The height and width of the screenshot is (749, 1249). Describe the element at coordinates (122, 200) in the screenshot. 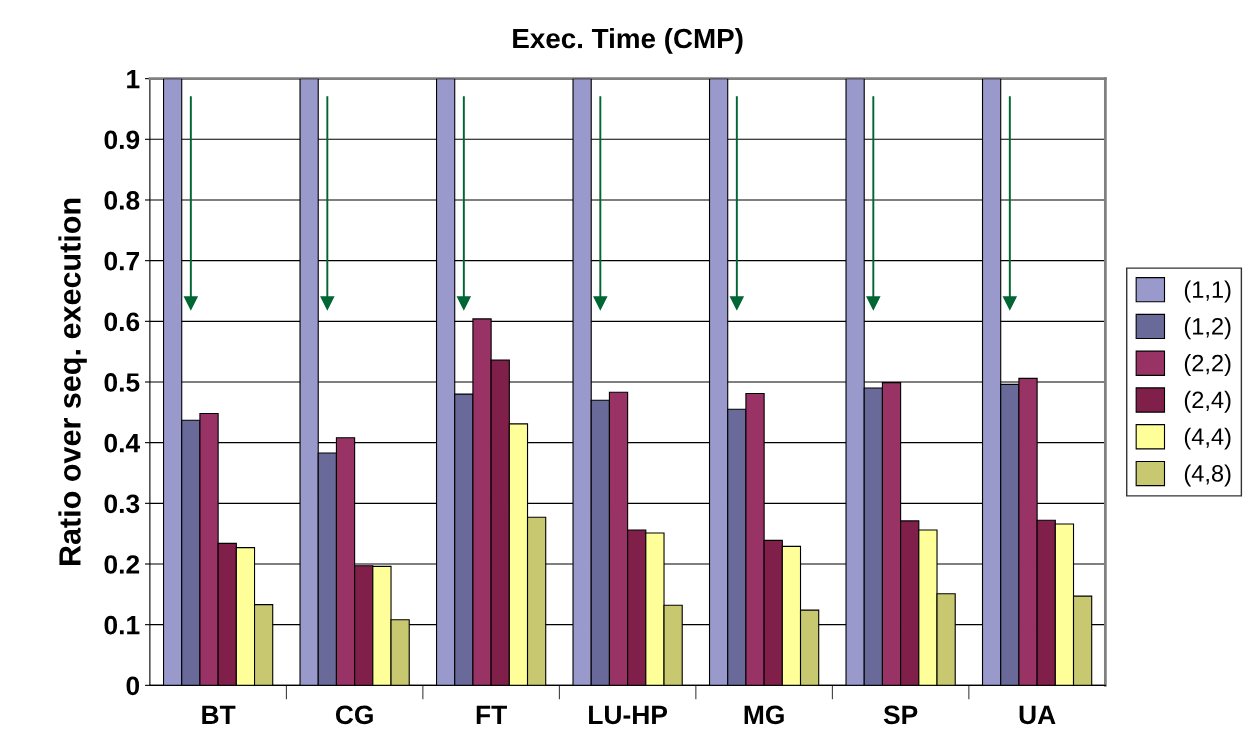

I see `y-tick-label: 0.8` at that location.